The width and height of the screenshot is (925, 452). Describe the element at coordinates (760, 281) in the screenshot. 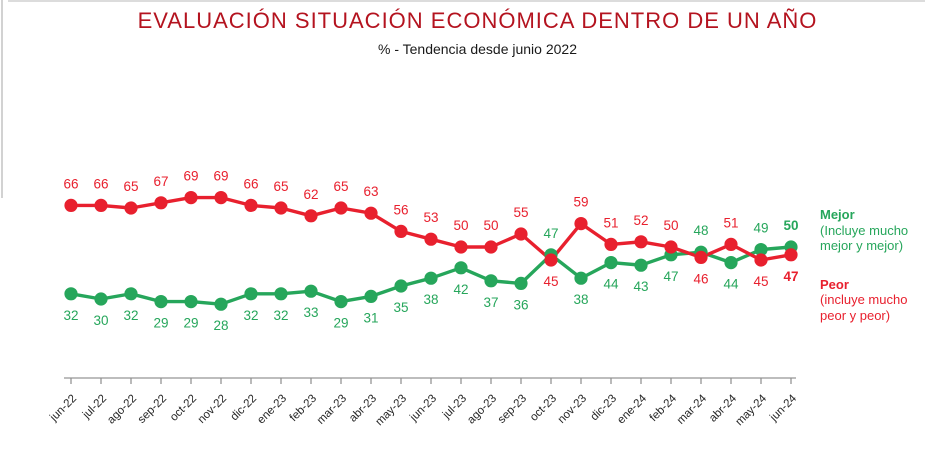

I see `data-label-peor: 45` at that location.